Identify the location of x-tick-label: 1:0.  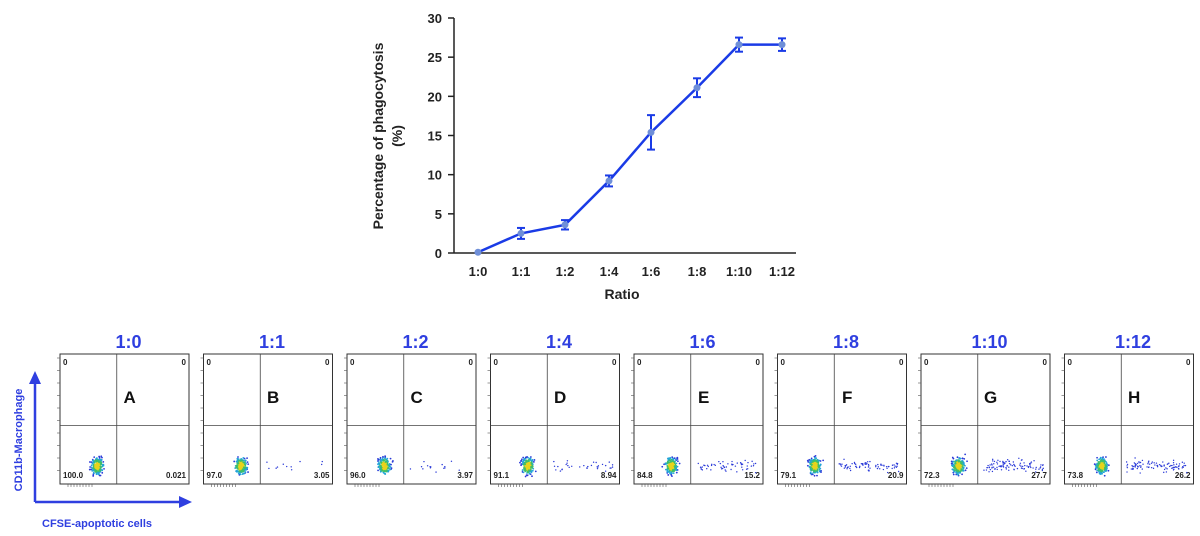
(478, 271).